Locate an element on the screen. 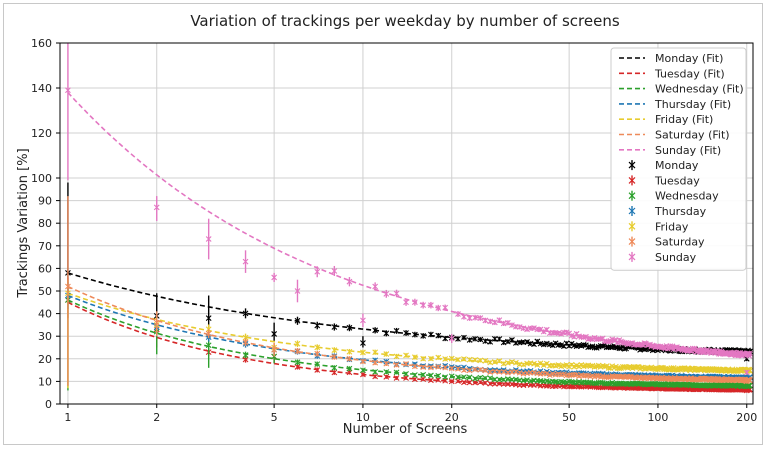 The width and height of the screenshot is (768, 449). y-axis-ticks: 0 10 20 30 40 50 60 70 80 90 100 120 140 160 is located at coordinates (45, 224).